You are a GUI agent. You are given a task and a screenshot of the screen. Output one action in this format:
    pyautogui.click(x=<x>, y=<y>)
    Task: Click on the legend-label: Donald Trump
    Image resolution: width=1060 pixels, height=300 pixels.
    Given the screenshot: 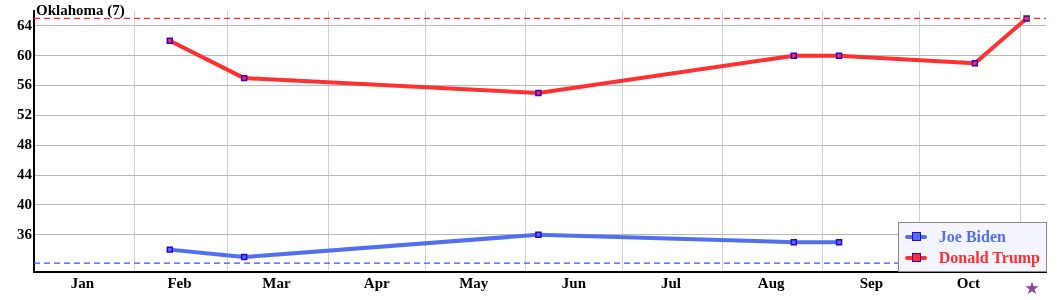 What is the action you would take?
    pyautogui.click(x=989, y=257)
    